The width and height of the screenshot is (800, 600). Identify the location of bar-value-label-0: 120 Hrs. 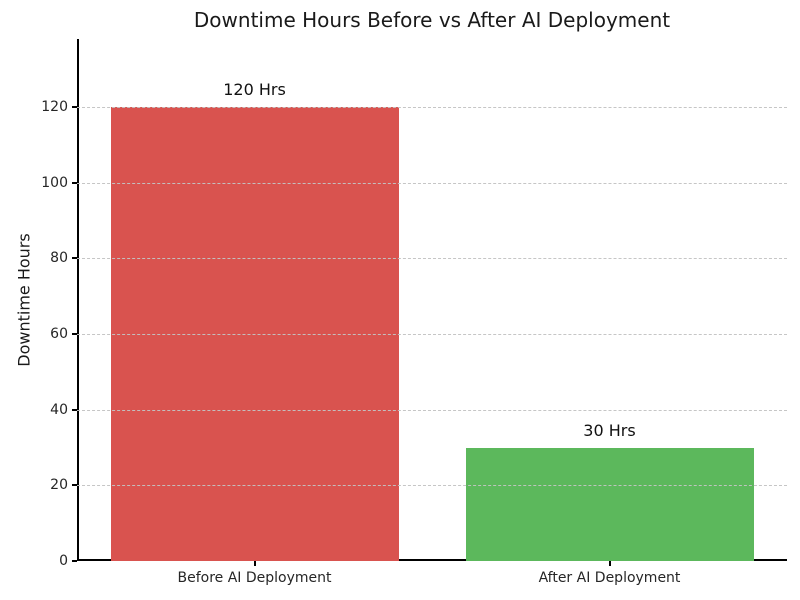
(254, 90).